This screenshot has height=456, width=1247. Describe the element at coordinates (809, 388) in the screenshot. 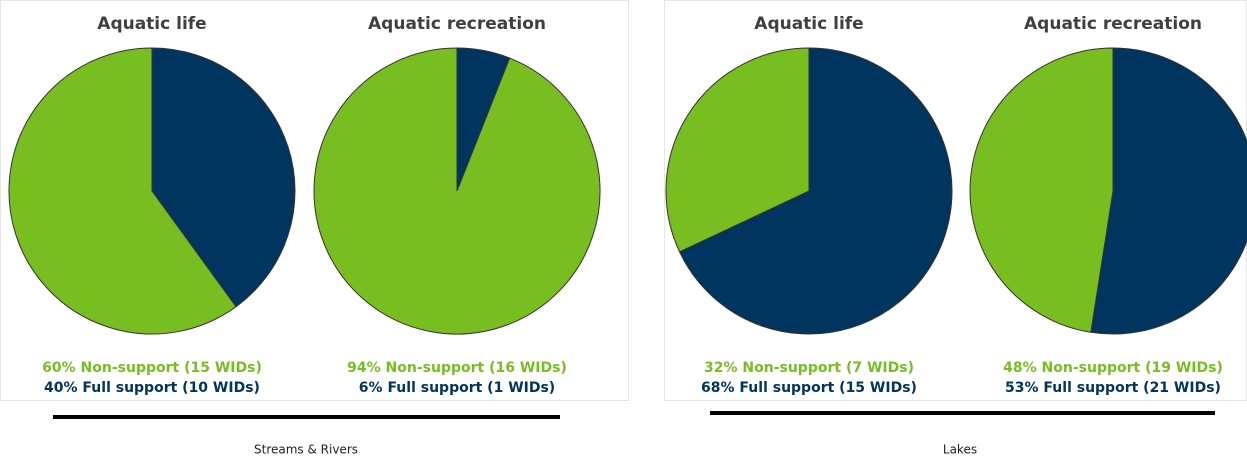

I see `value-label: 68% Full support (15 WIDs)` at that location.